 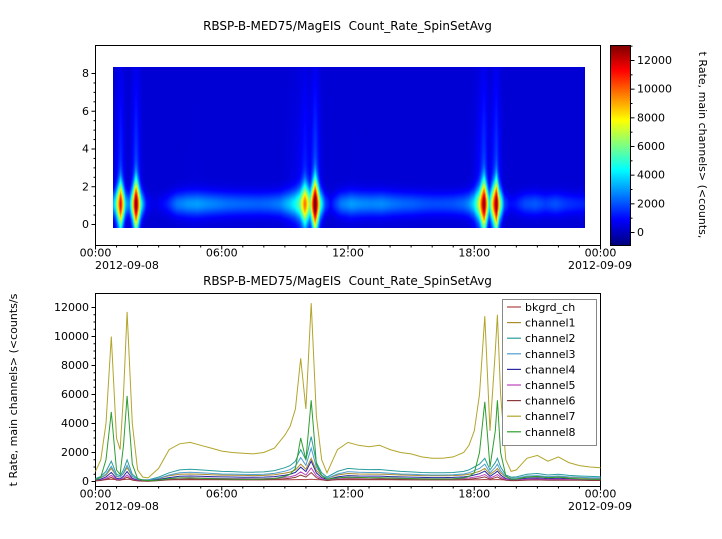 What do you see at coordinates (550, 307) in the screenshot?
I see `legend-label: bkgrd_ch` at bounding box center [550, 307].